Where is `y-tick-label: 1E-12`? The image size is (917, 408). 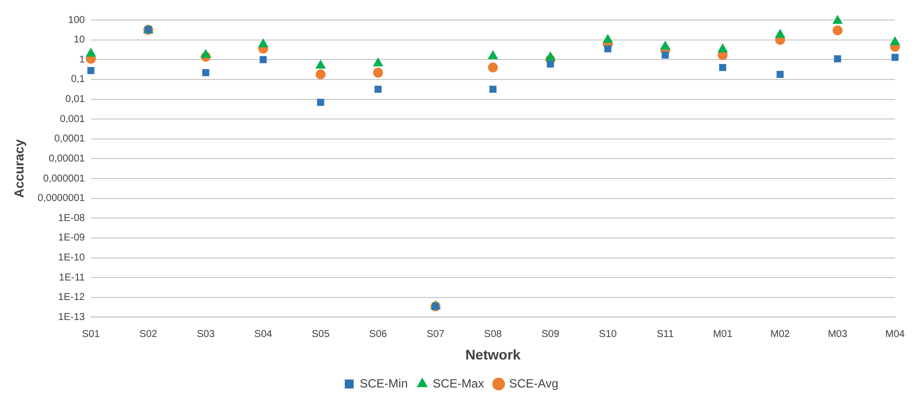 y-tick-label: 1E-12 is located at coordinates (72, 298).